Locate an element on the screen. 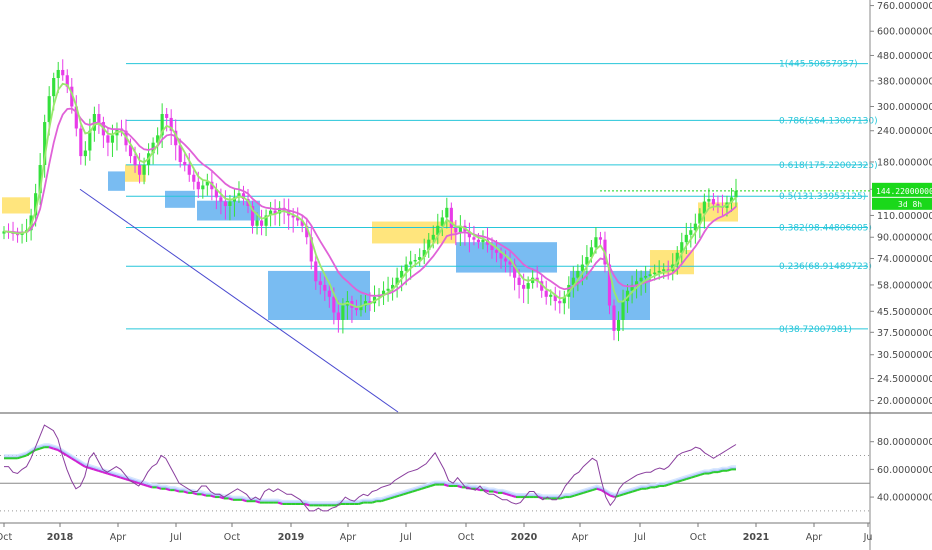  time-tick-label: Jul is located at coordinates (639, 537).